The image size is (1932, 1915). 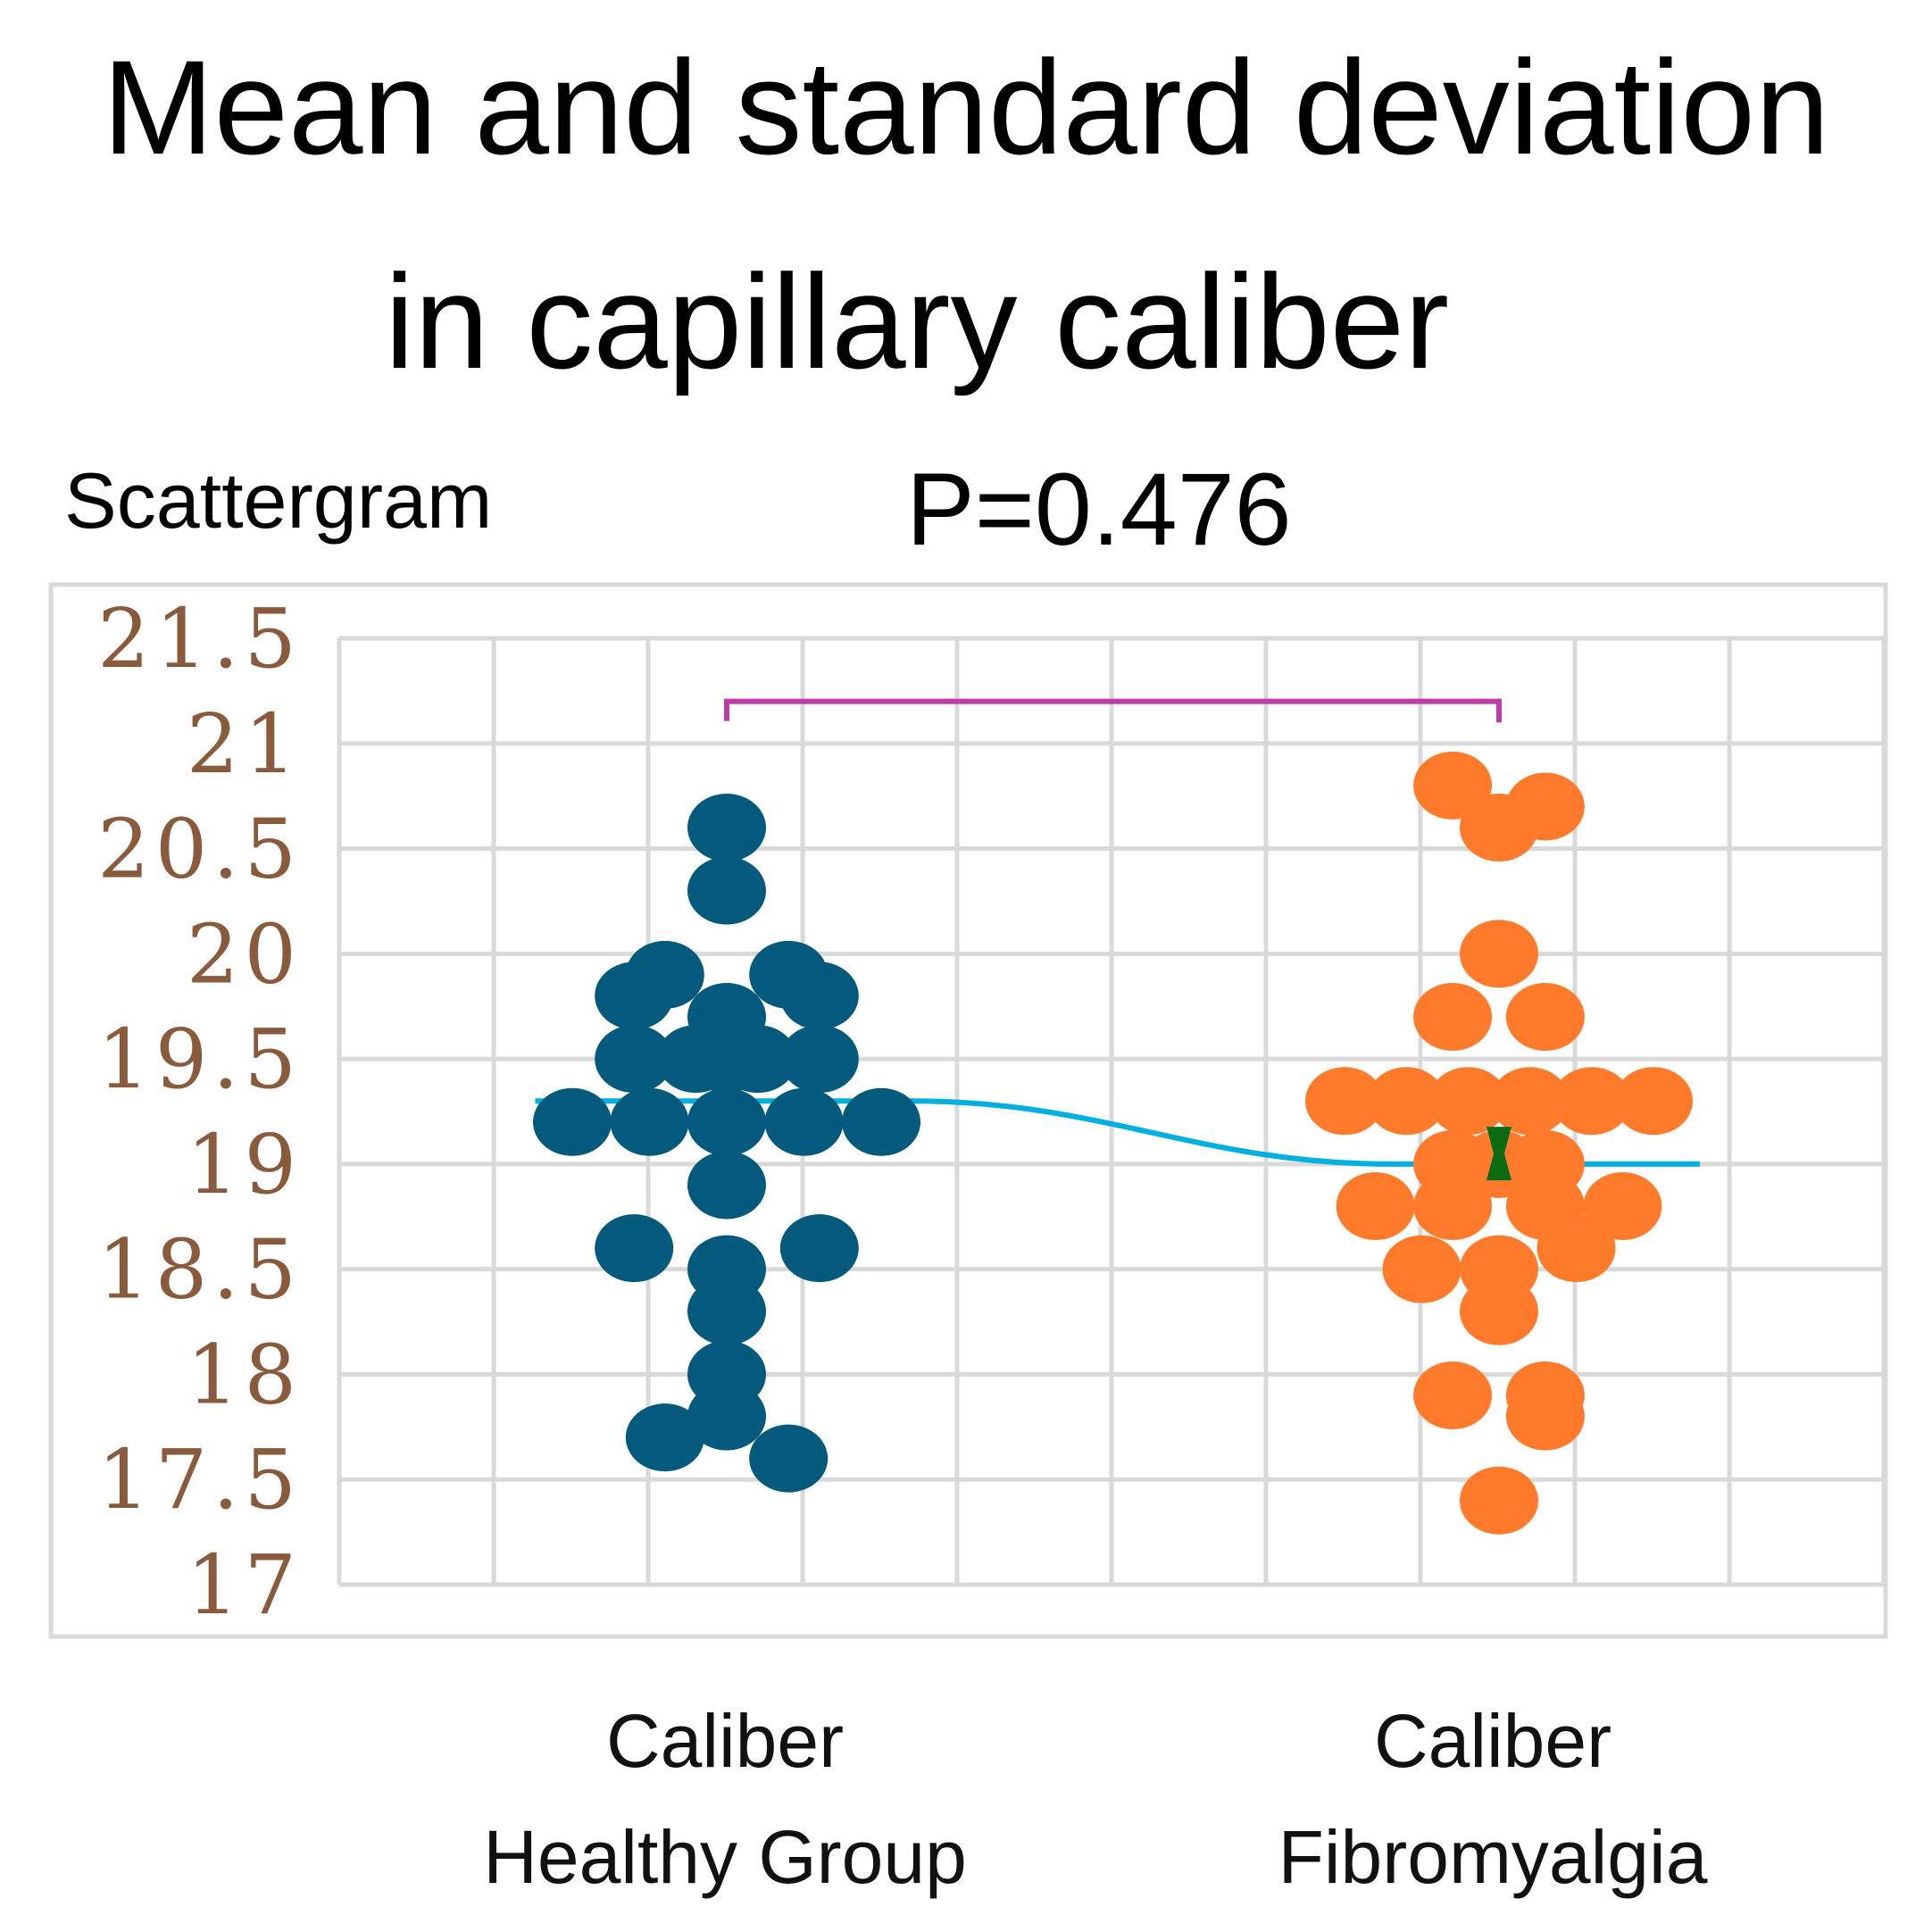 What do you see at coordinates (278, 500) in the screenshot?
I see `chart-subtitle: Scattergram` at bounding box center [278, 500].